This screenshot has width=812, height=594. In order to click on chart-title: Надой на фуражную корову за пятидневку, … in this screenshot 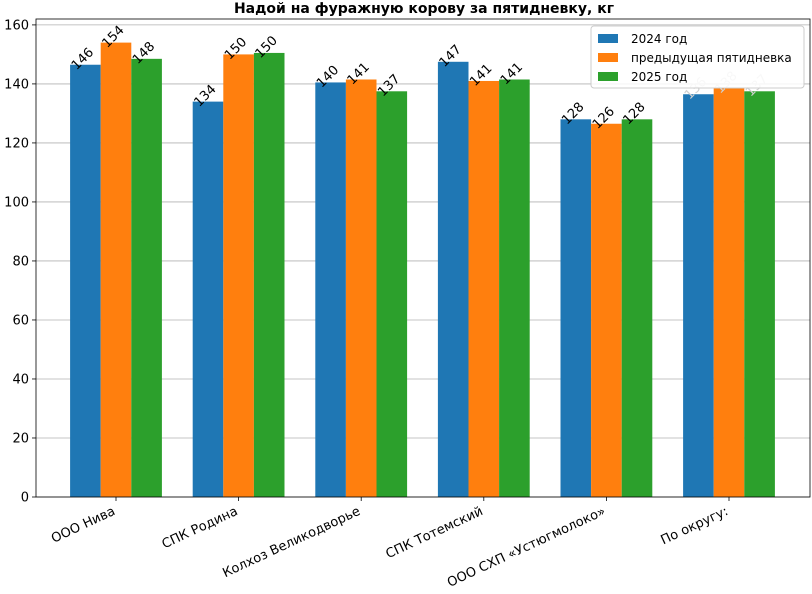, I will do `click(424, 9)`.